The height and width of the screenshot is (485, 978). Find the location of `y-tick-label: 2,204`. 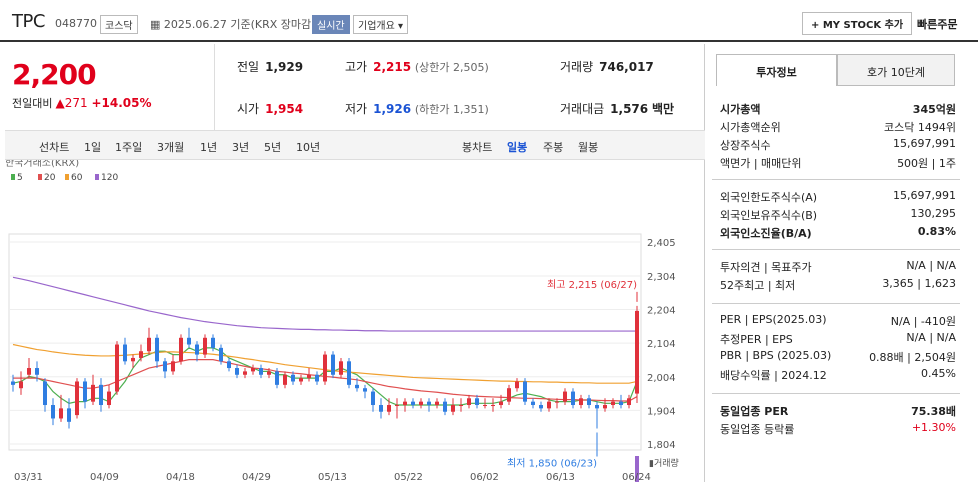

y-tick-label: 2,204 is located at coordinates (661, 311).